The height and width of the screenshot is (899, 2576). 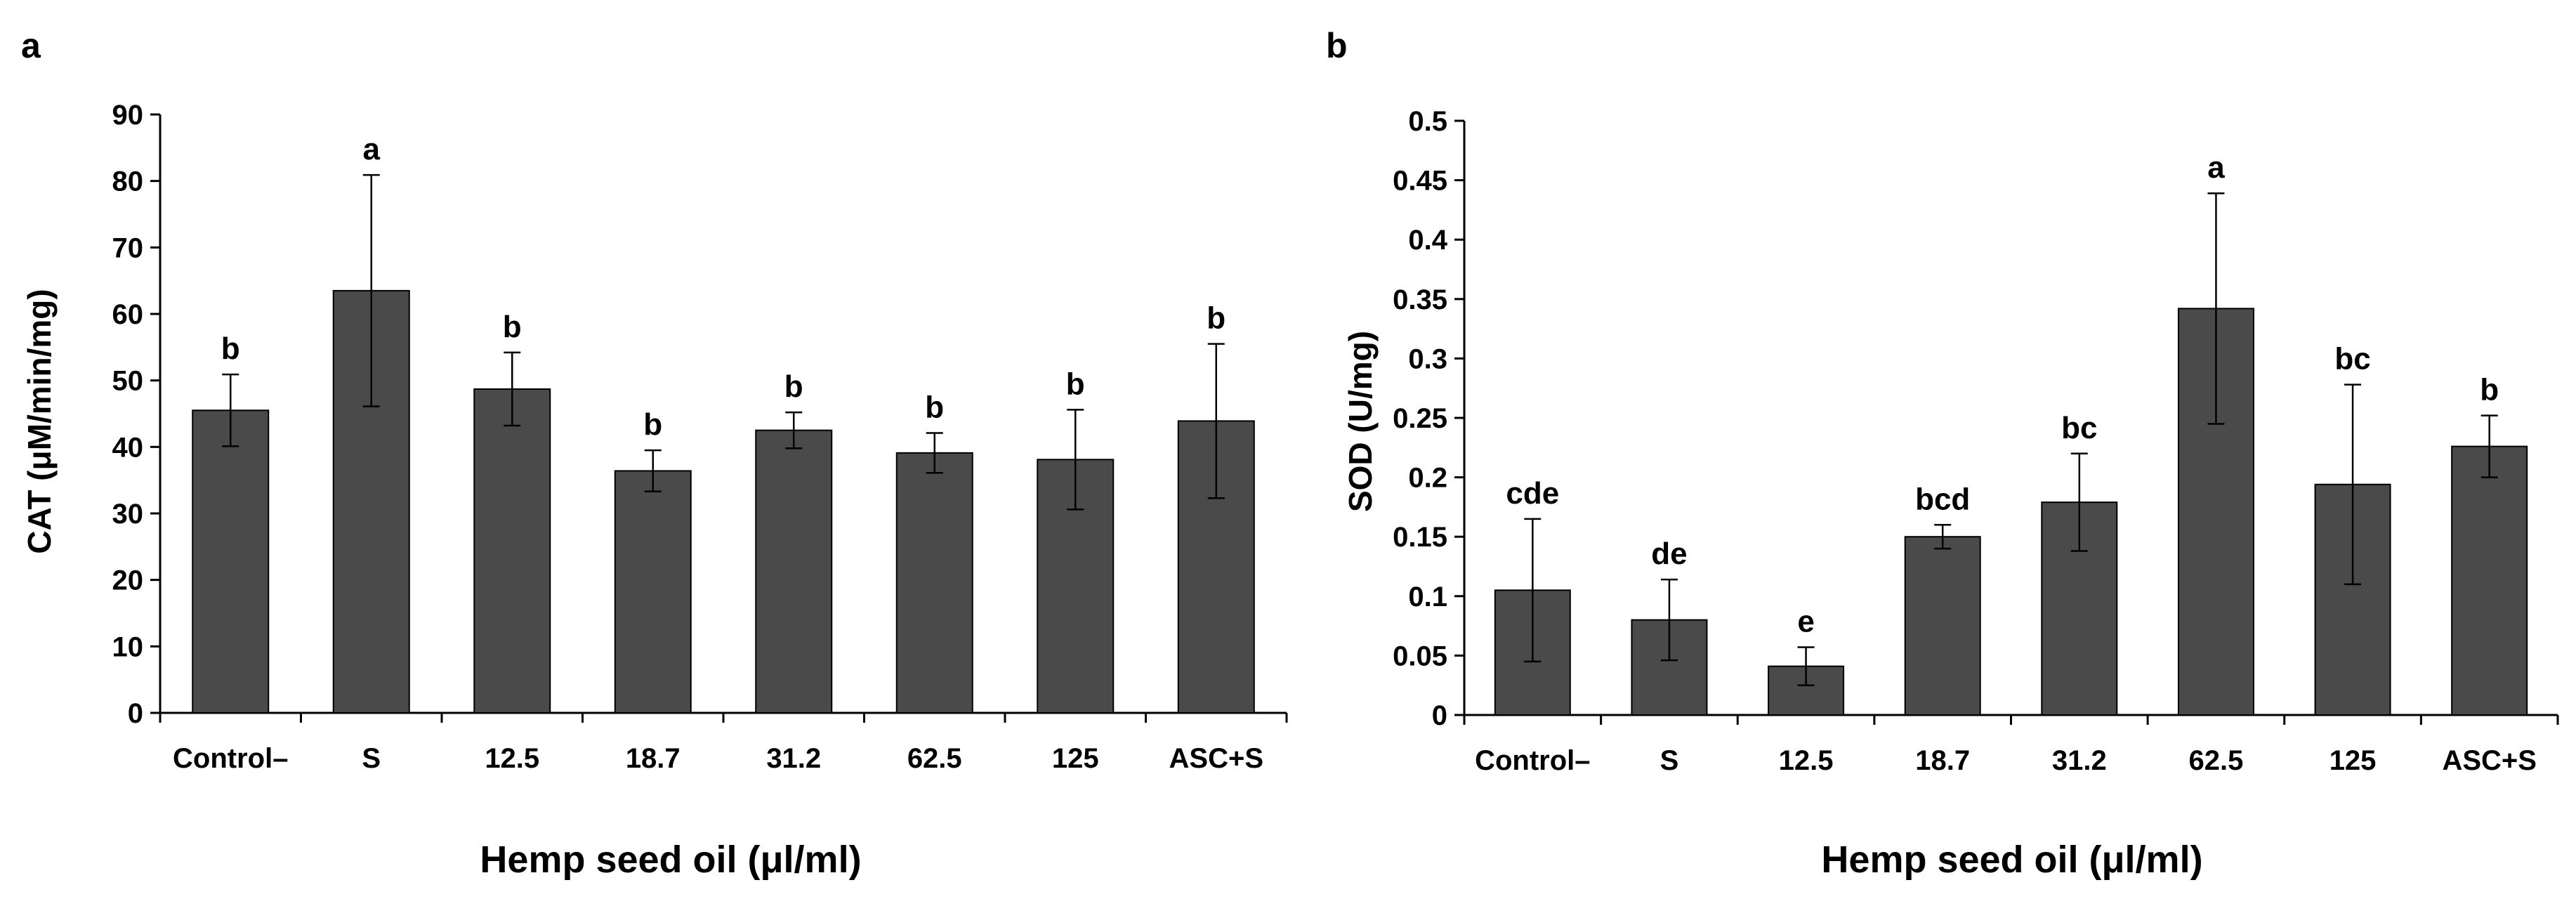 I want to click on panel-b-x-axis-title: Hemp seed oil (μl/ml), so click(x=2011, y=860).